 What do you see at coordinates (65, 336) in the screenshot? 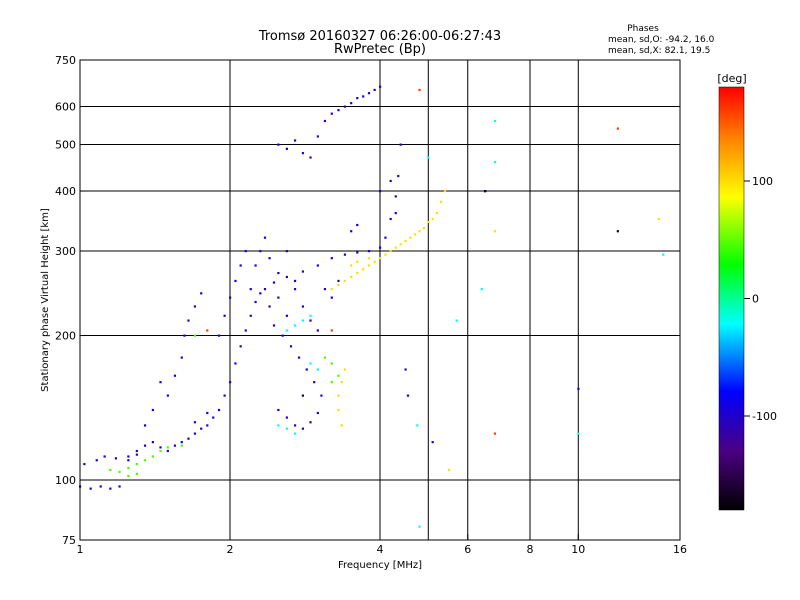
I see `y-tick-label: 200` at bounding box center [65, 336].